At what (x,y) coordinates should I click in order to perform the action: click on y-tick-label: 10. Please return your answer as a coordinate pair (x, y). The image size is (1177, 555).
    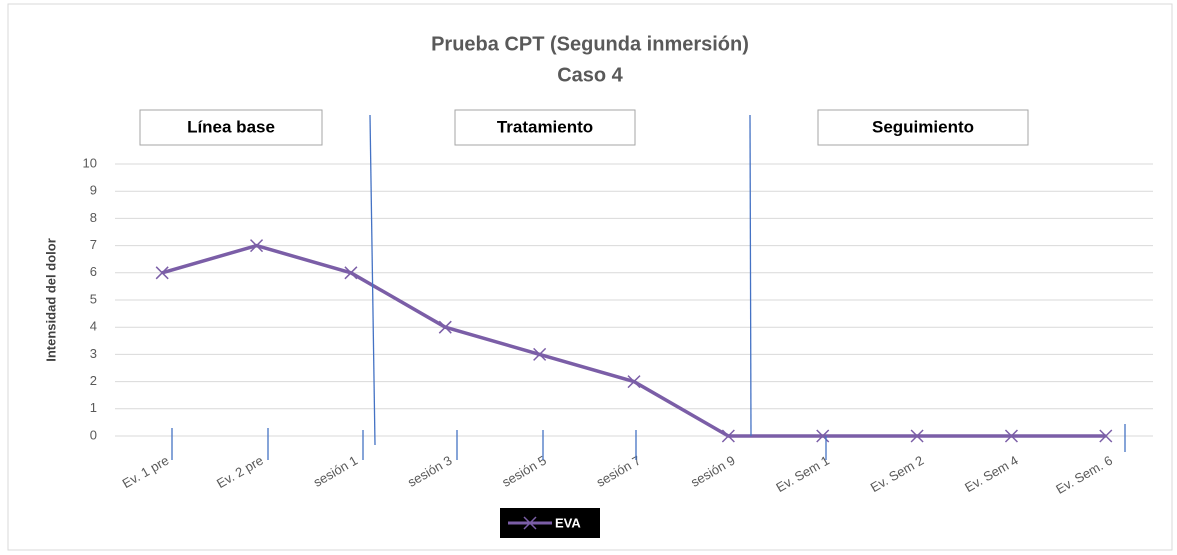
    Looking at the image, I should click on (90, 162).